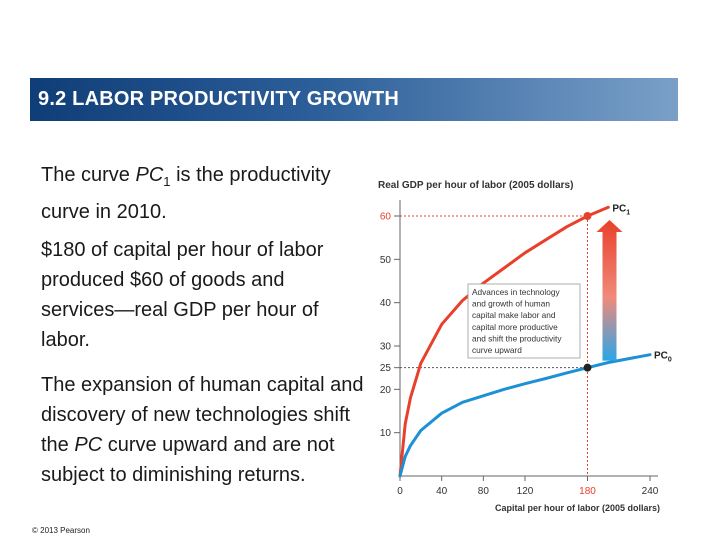 This screenshot has width=720, height=540. Describe the element at coordinates (149, 175) in the screenshot. I see `p1-pc: PC` at that location.